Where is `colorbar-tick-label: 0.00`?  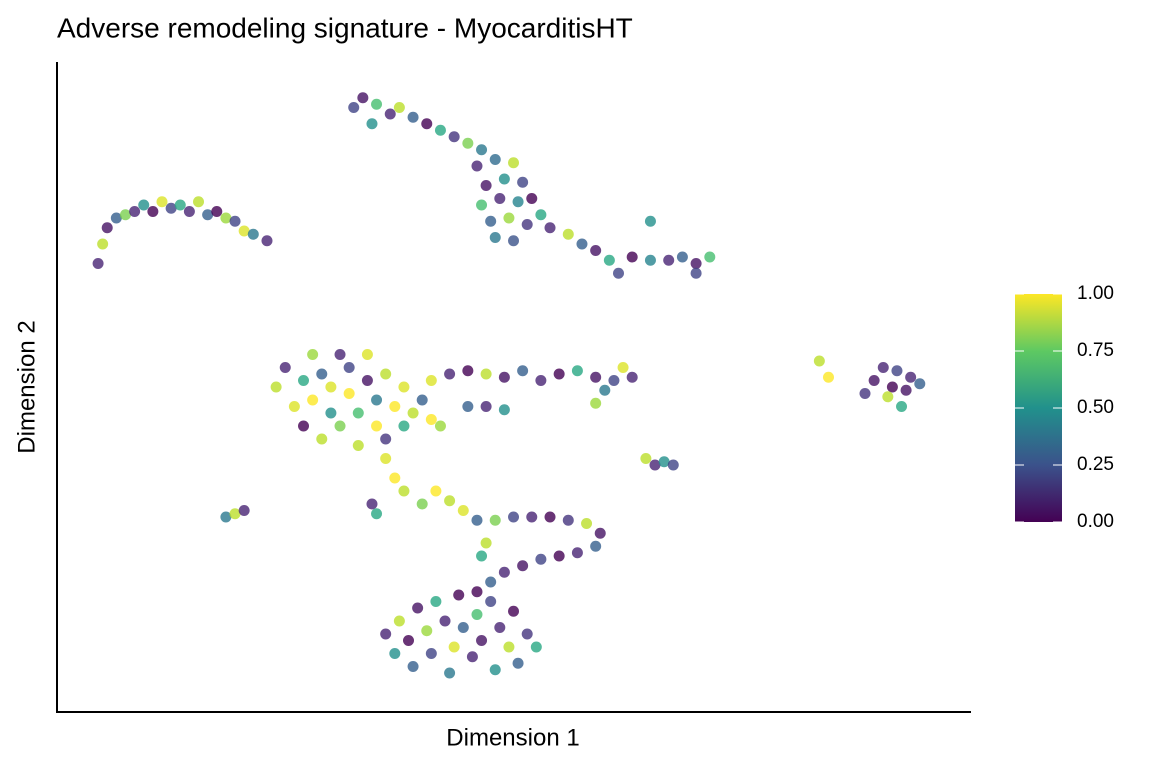
colorbar-tick-label: 0.00 is located at coordinates (1095, 521).